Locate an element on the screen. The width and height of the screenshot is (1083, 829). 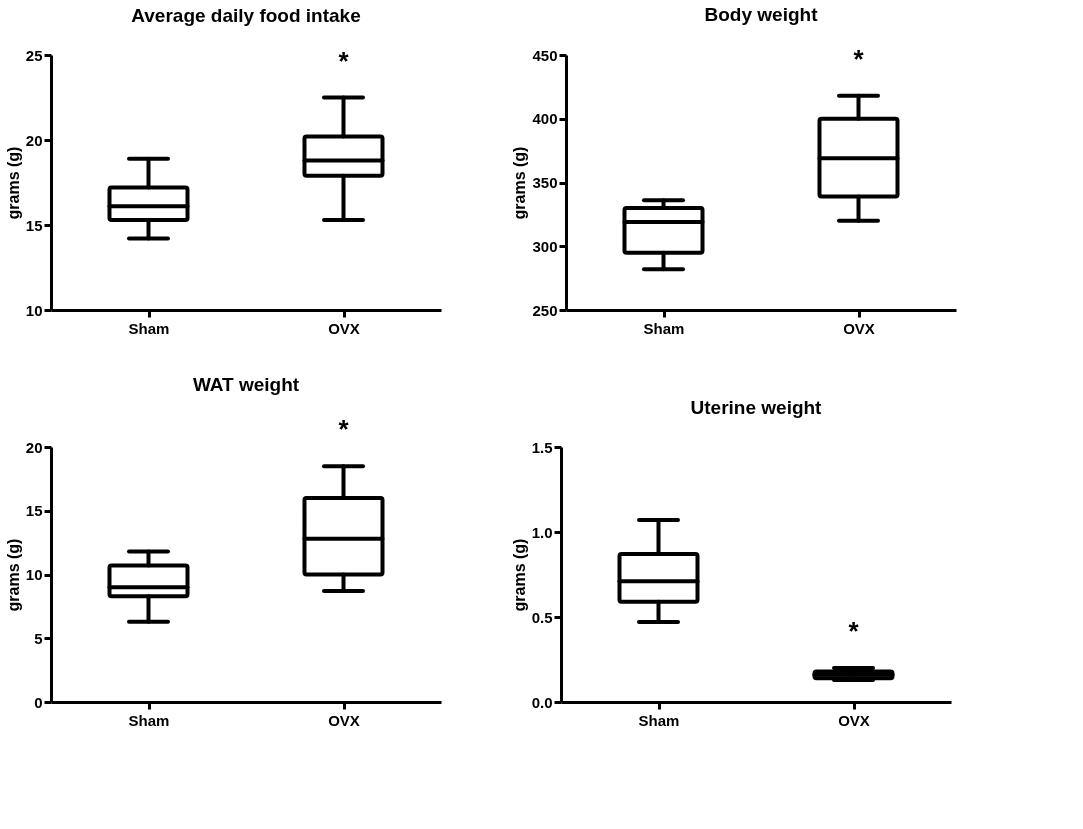
chart-title: WAT weight is located at coordinates (246, 385).